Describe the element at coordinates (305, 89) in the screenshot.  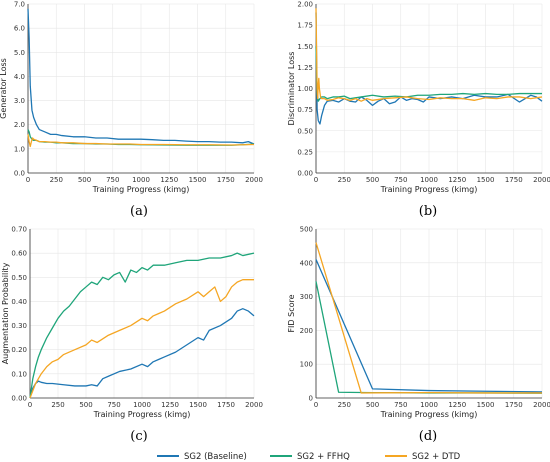
I see `y-tick-label: 1.00` at that location.